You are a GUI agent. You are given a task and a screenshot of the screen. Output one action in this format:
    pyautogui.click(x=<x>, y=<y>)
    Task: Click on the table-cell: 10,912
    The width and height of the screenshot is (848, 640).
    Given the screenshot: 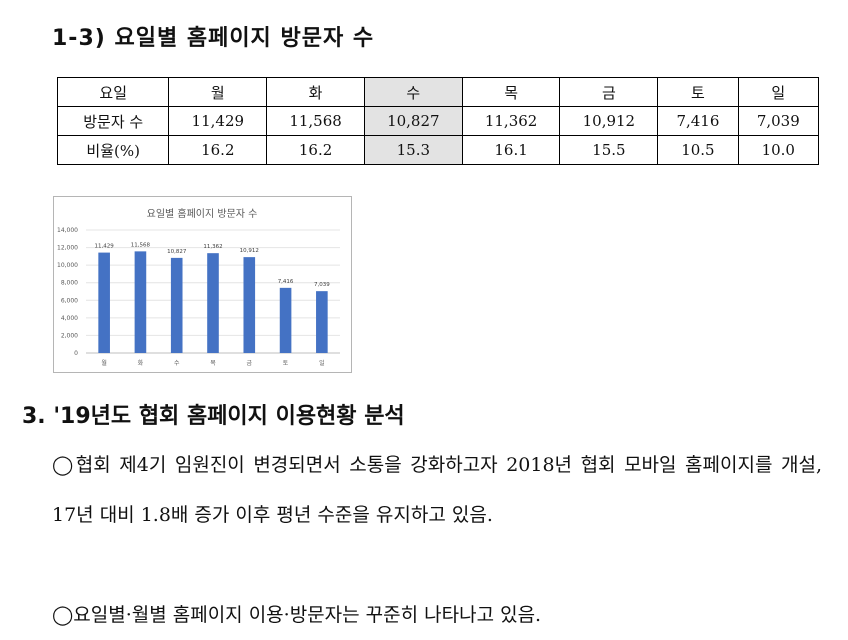 What is the action you would take?
    pyautogui.click(x=609, y=121)
    